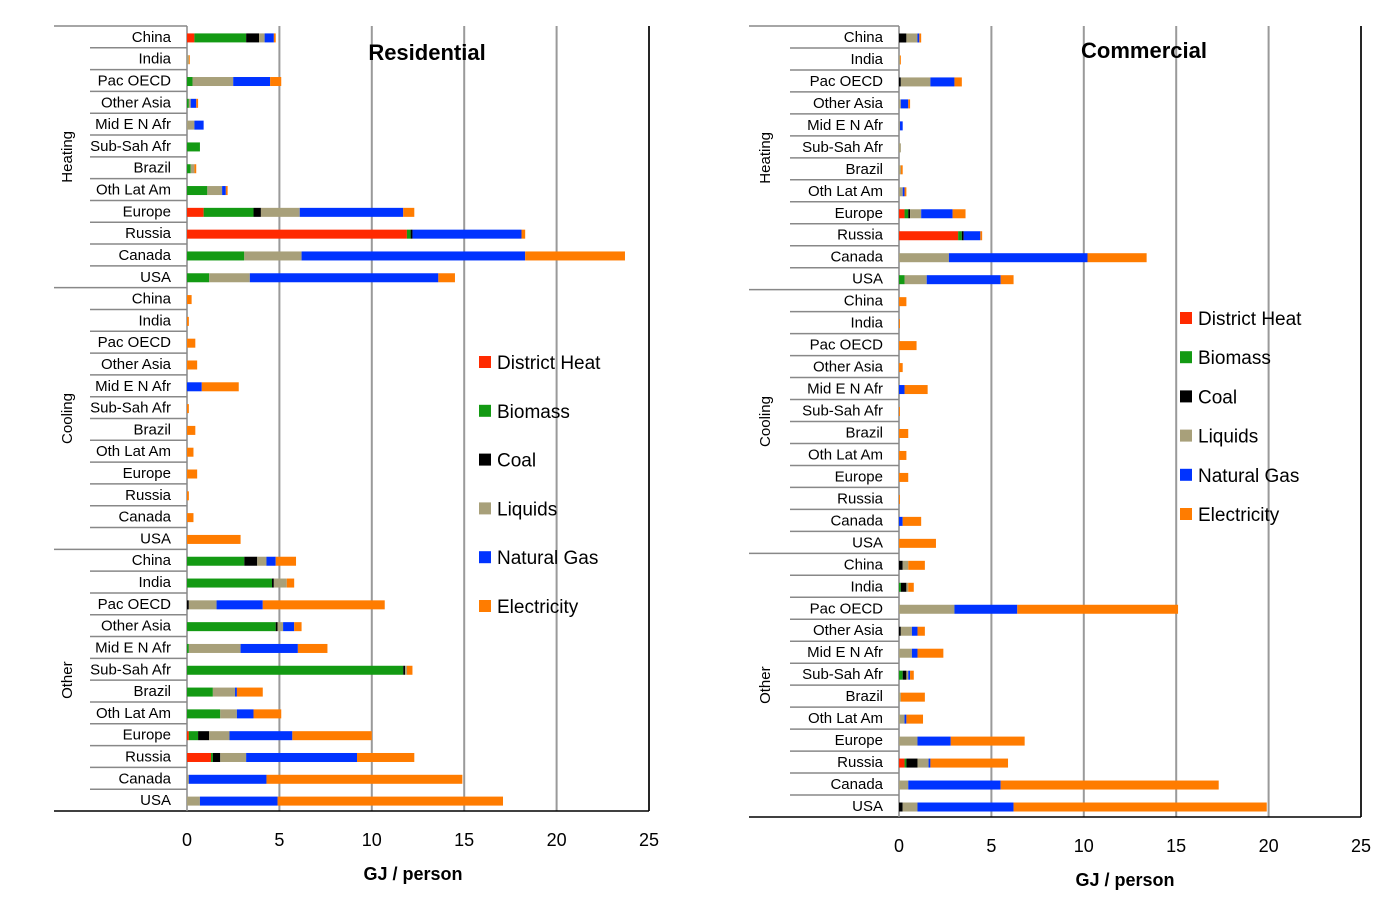  I want to click on bar-biomass-china, so click(216, 561).